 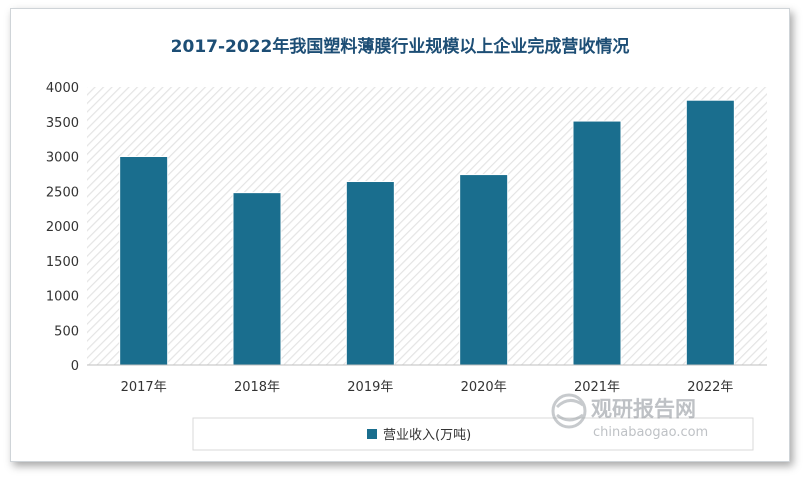 I want to click on y-tick-label: 4000, so click(x=62, y=88).